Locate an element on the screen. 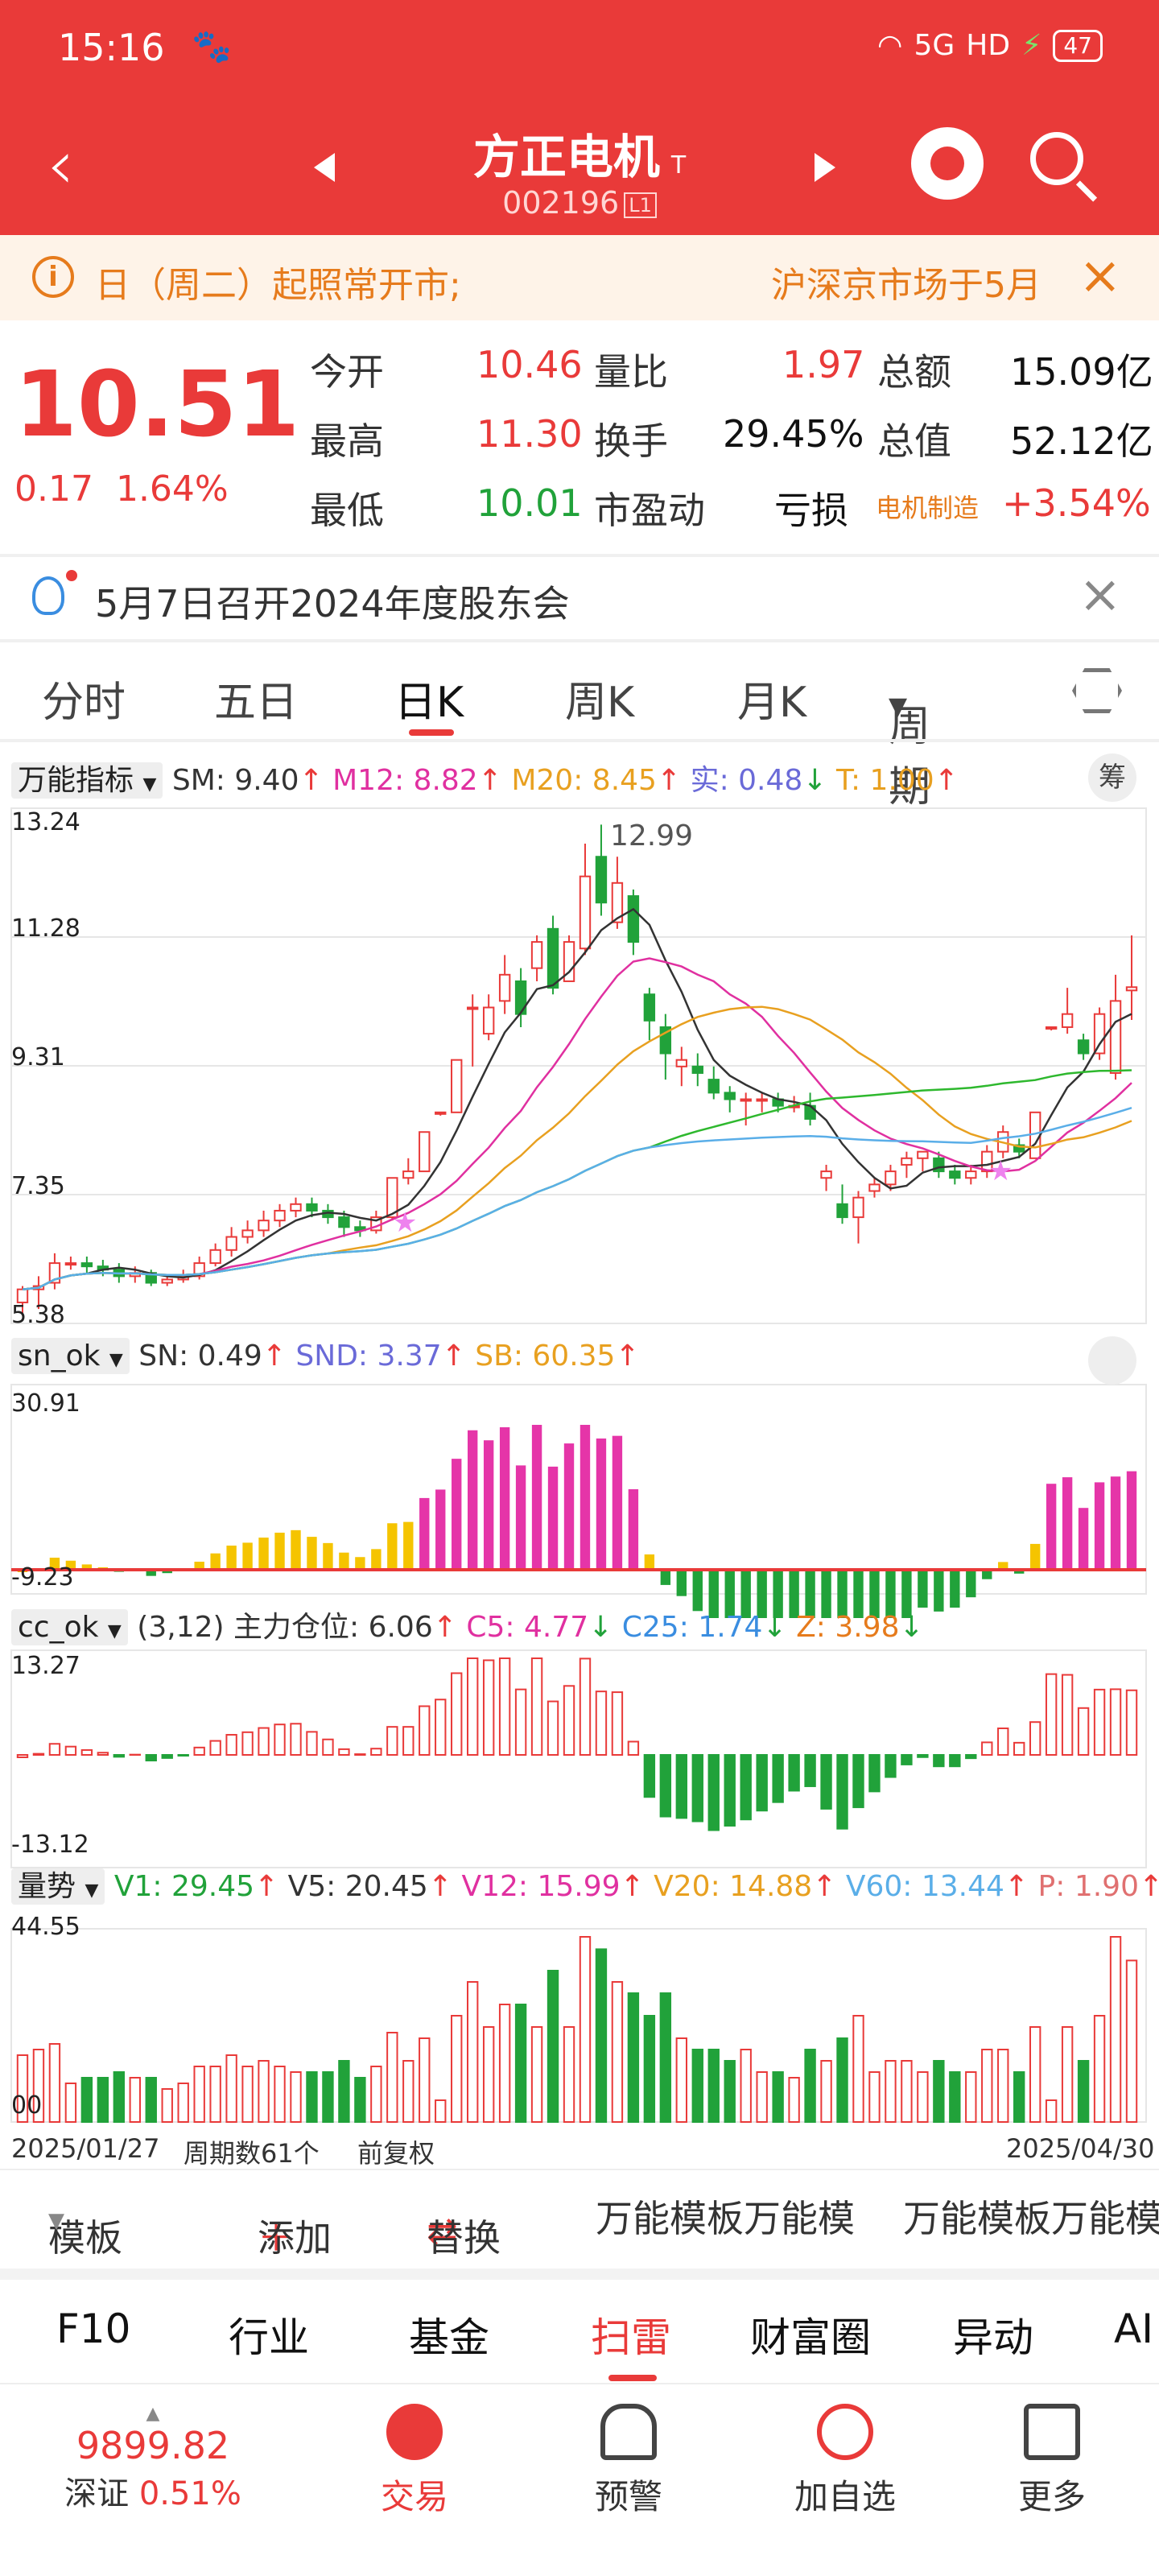  star-marker: ★ is located at coordinates (405, 1223).